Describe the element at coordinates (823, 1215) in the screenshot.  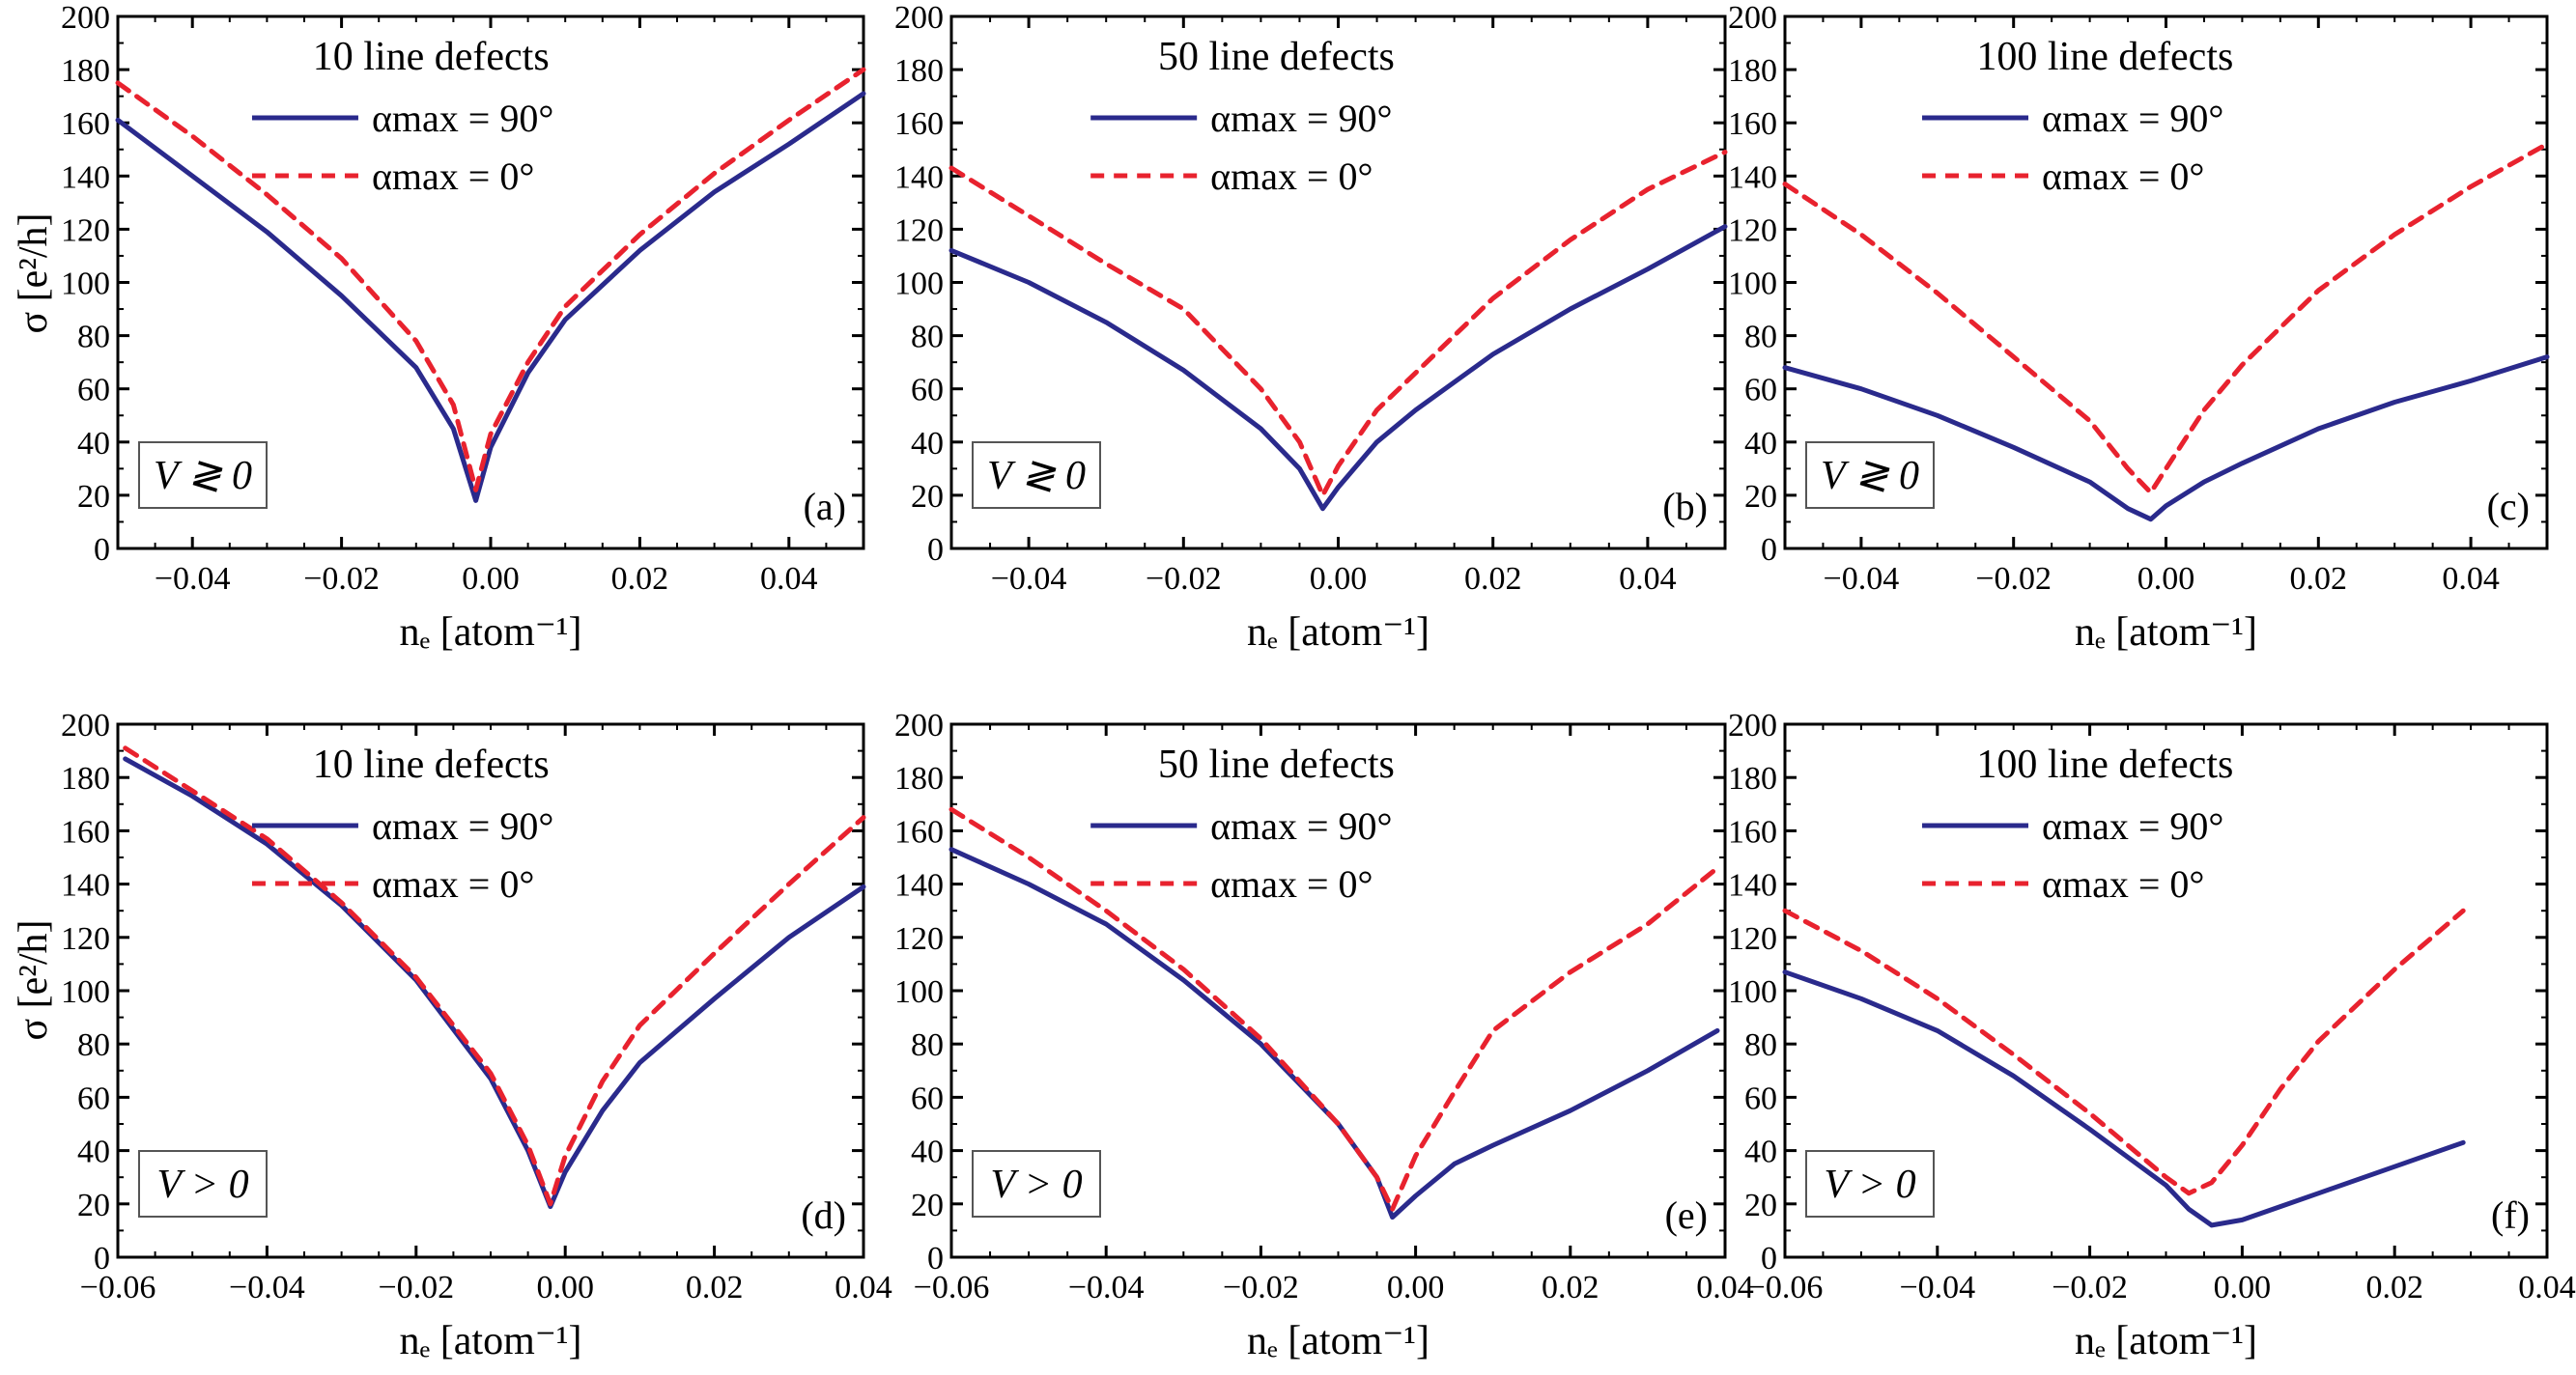
I see `panel-letter: (d)` at that location.